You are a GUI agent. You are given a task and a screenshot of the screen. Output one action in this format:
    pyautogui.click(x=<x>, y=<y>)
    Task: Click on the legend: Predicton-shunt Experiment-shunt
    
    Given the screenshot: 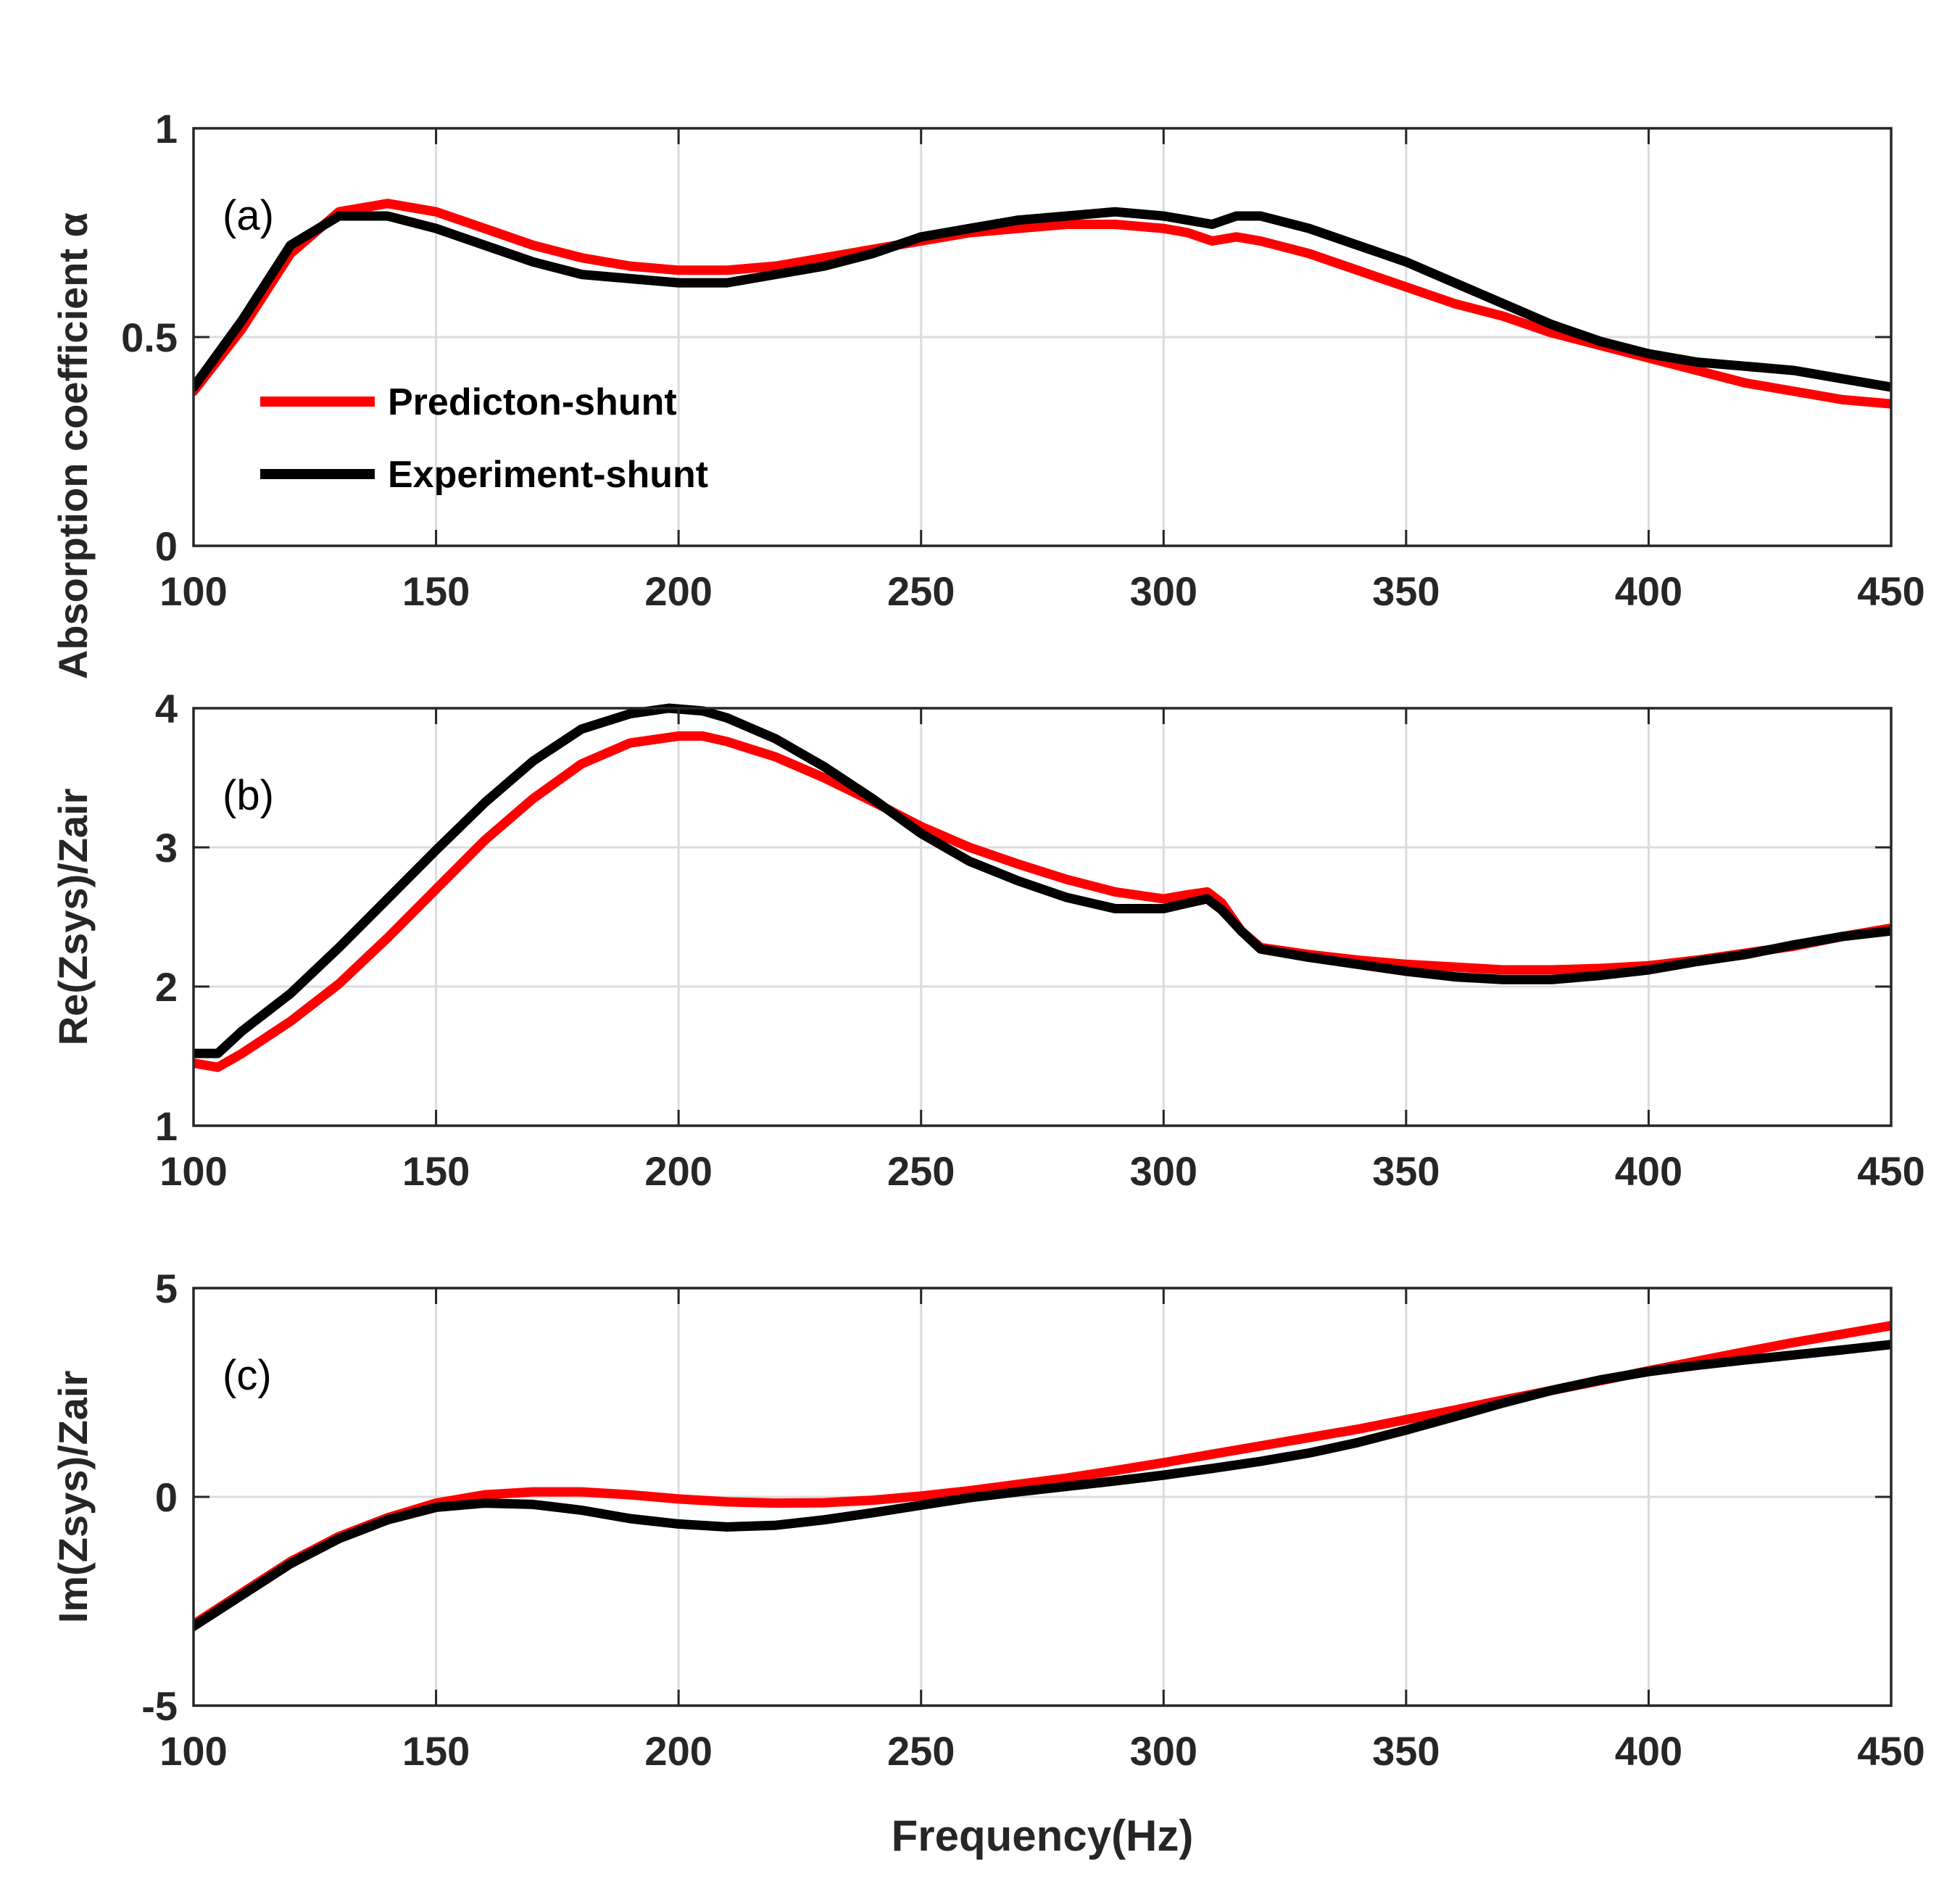 What is the action you would take?
    pyautogui.click(x=484, y=438)
    